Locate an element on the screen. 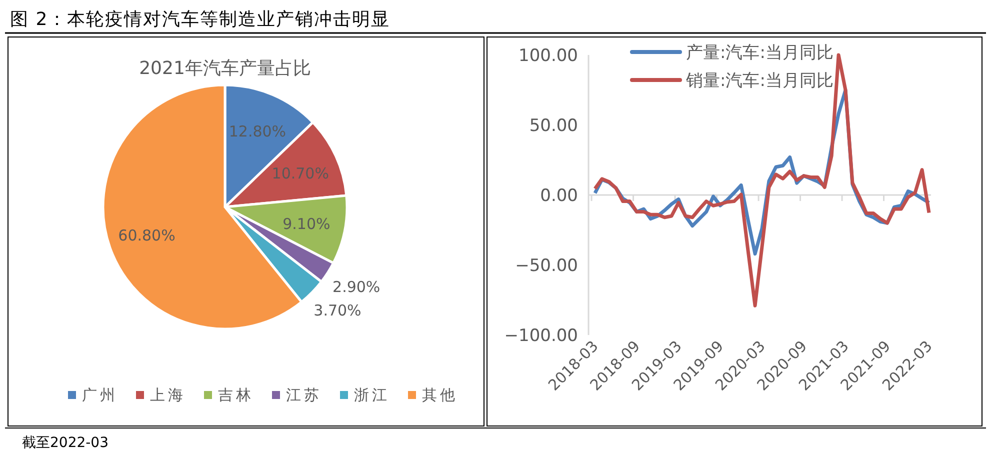 The height and width of the screenshot is (459, 991). legend-label: 广州 is located at coordinates (100, 395).